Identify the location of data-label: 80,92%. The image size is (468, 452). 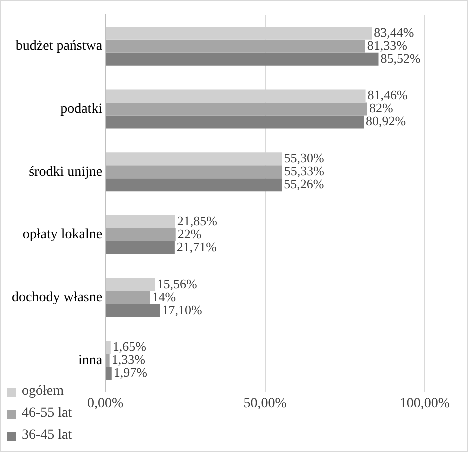
(386, 121).